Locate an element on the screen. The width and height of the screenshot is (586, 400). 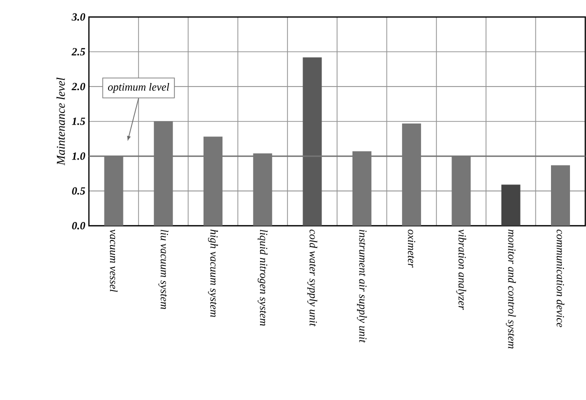
x-tick-label: liquid nitrogen system is located at coordinates (263, 278).